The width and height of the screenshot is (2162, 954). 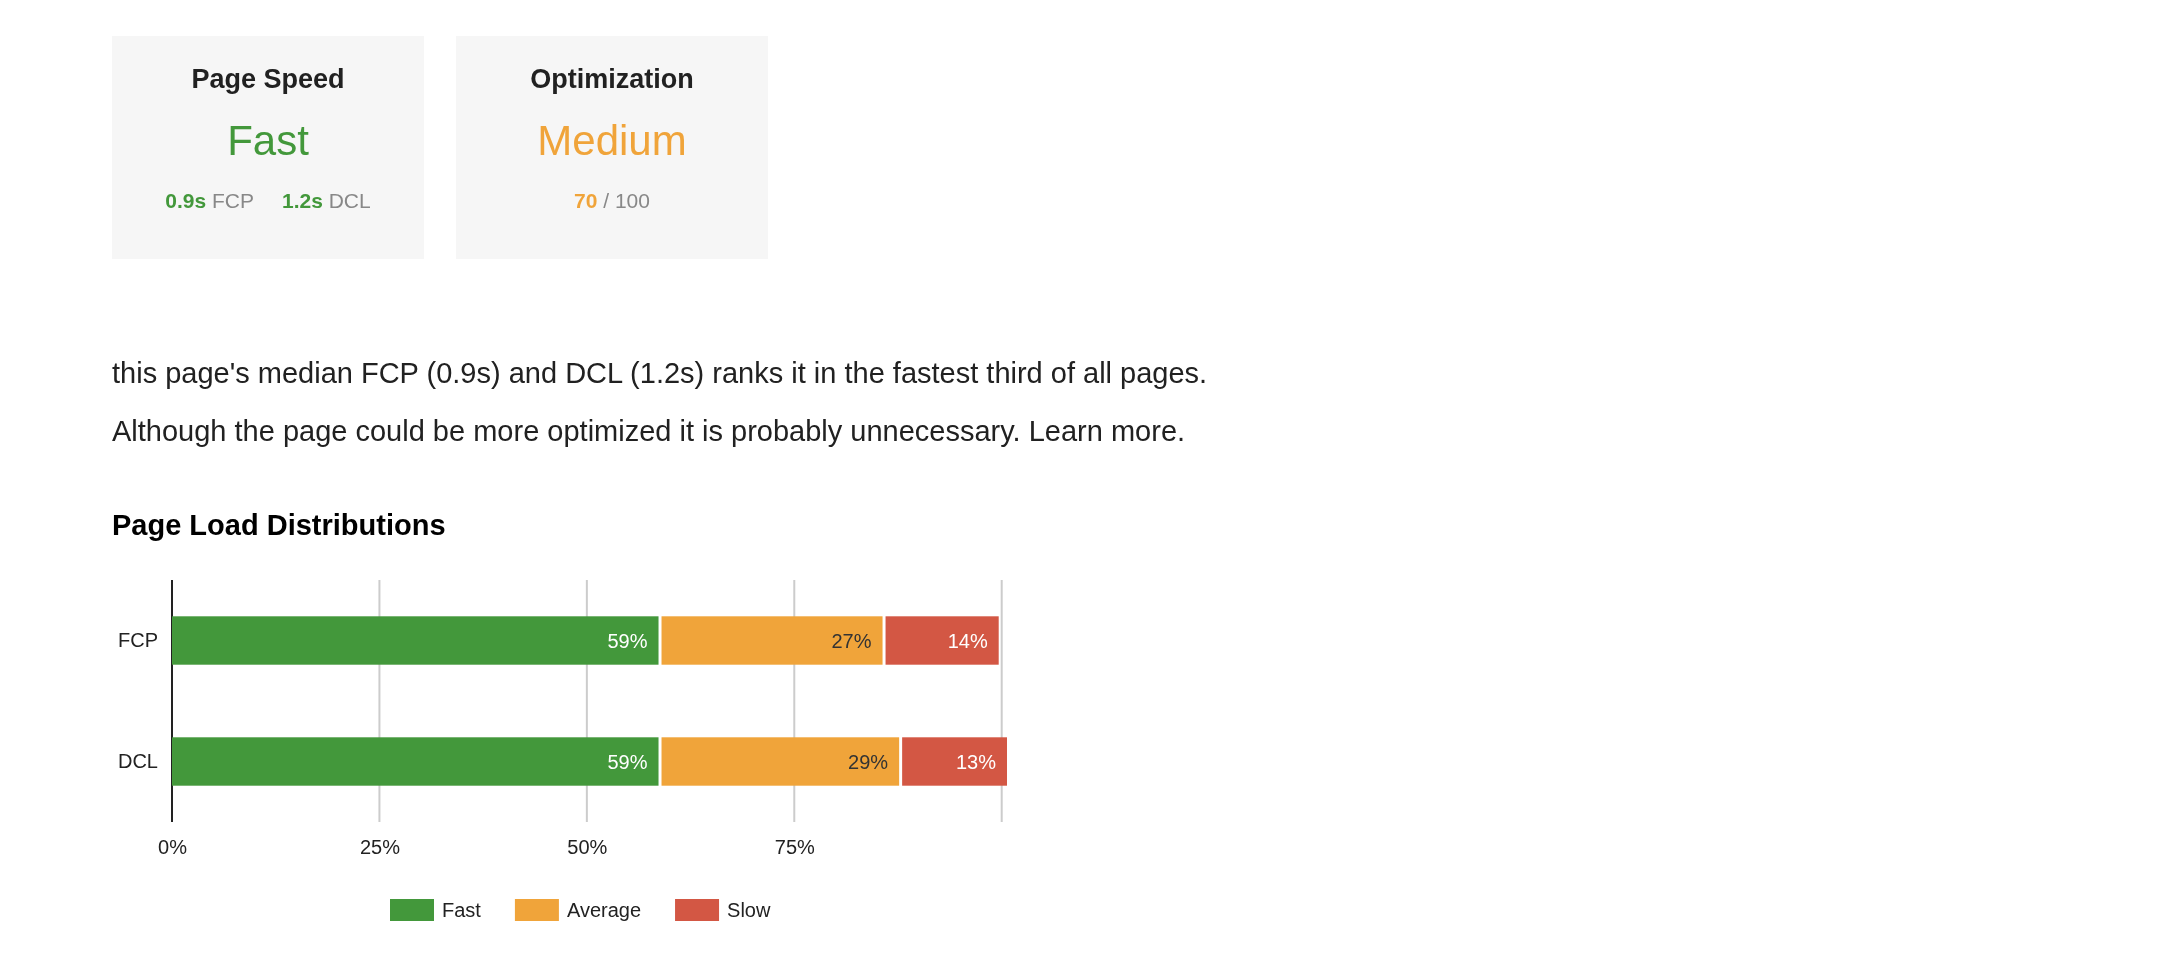 I want to click on data-label: 29%, so click(x=868, y=761).